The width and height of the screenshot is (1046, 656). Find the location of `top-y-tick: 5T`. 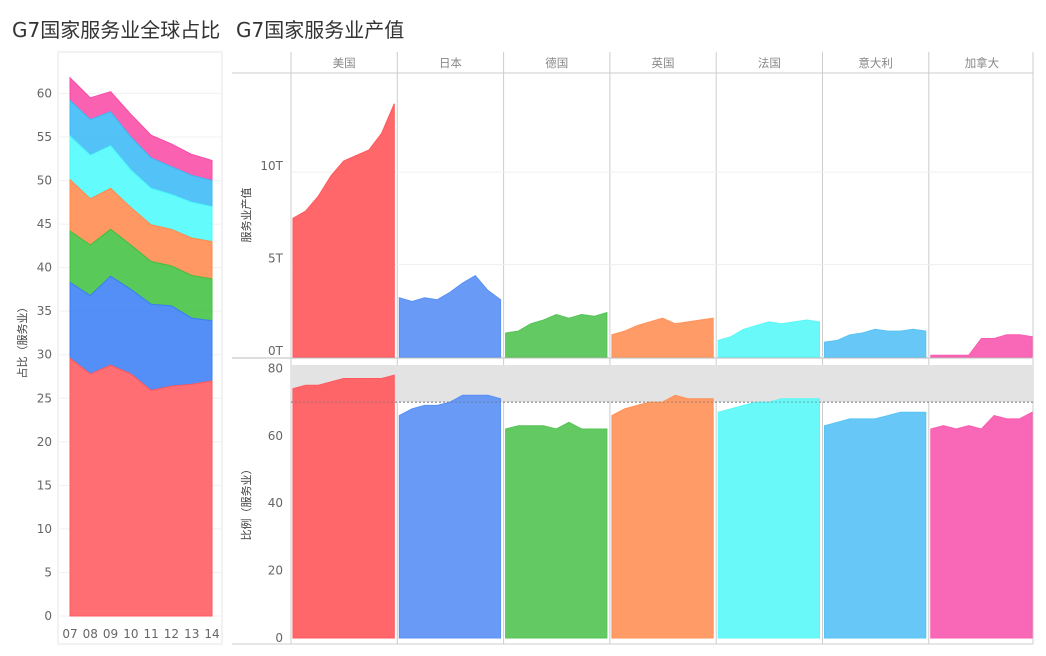

top-y-tick: 5T is located at coordinates (276, 259).